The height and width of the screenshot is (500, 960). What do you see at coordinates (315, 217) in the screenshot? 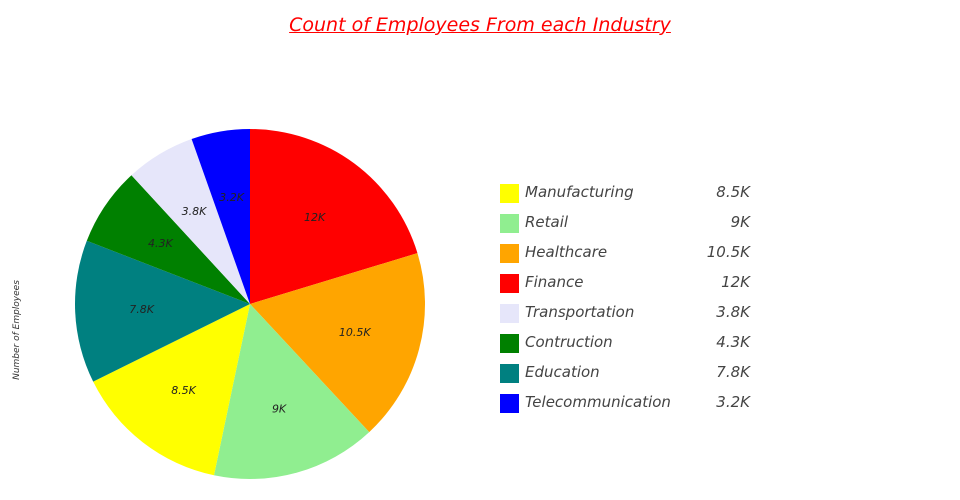
I see `slice-label-finance: 12K` at bounding box center [315, 217].